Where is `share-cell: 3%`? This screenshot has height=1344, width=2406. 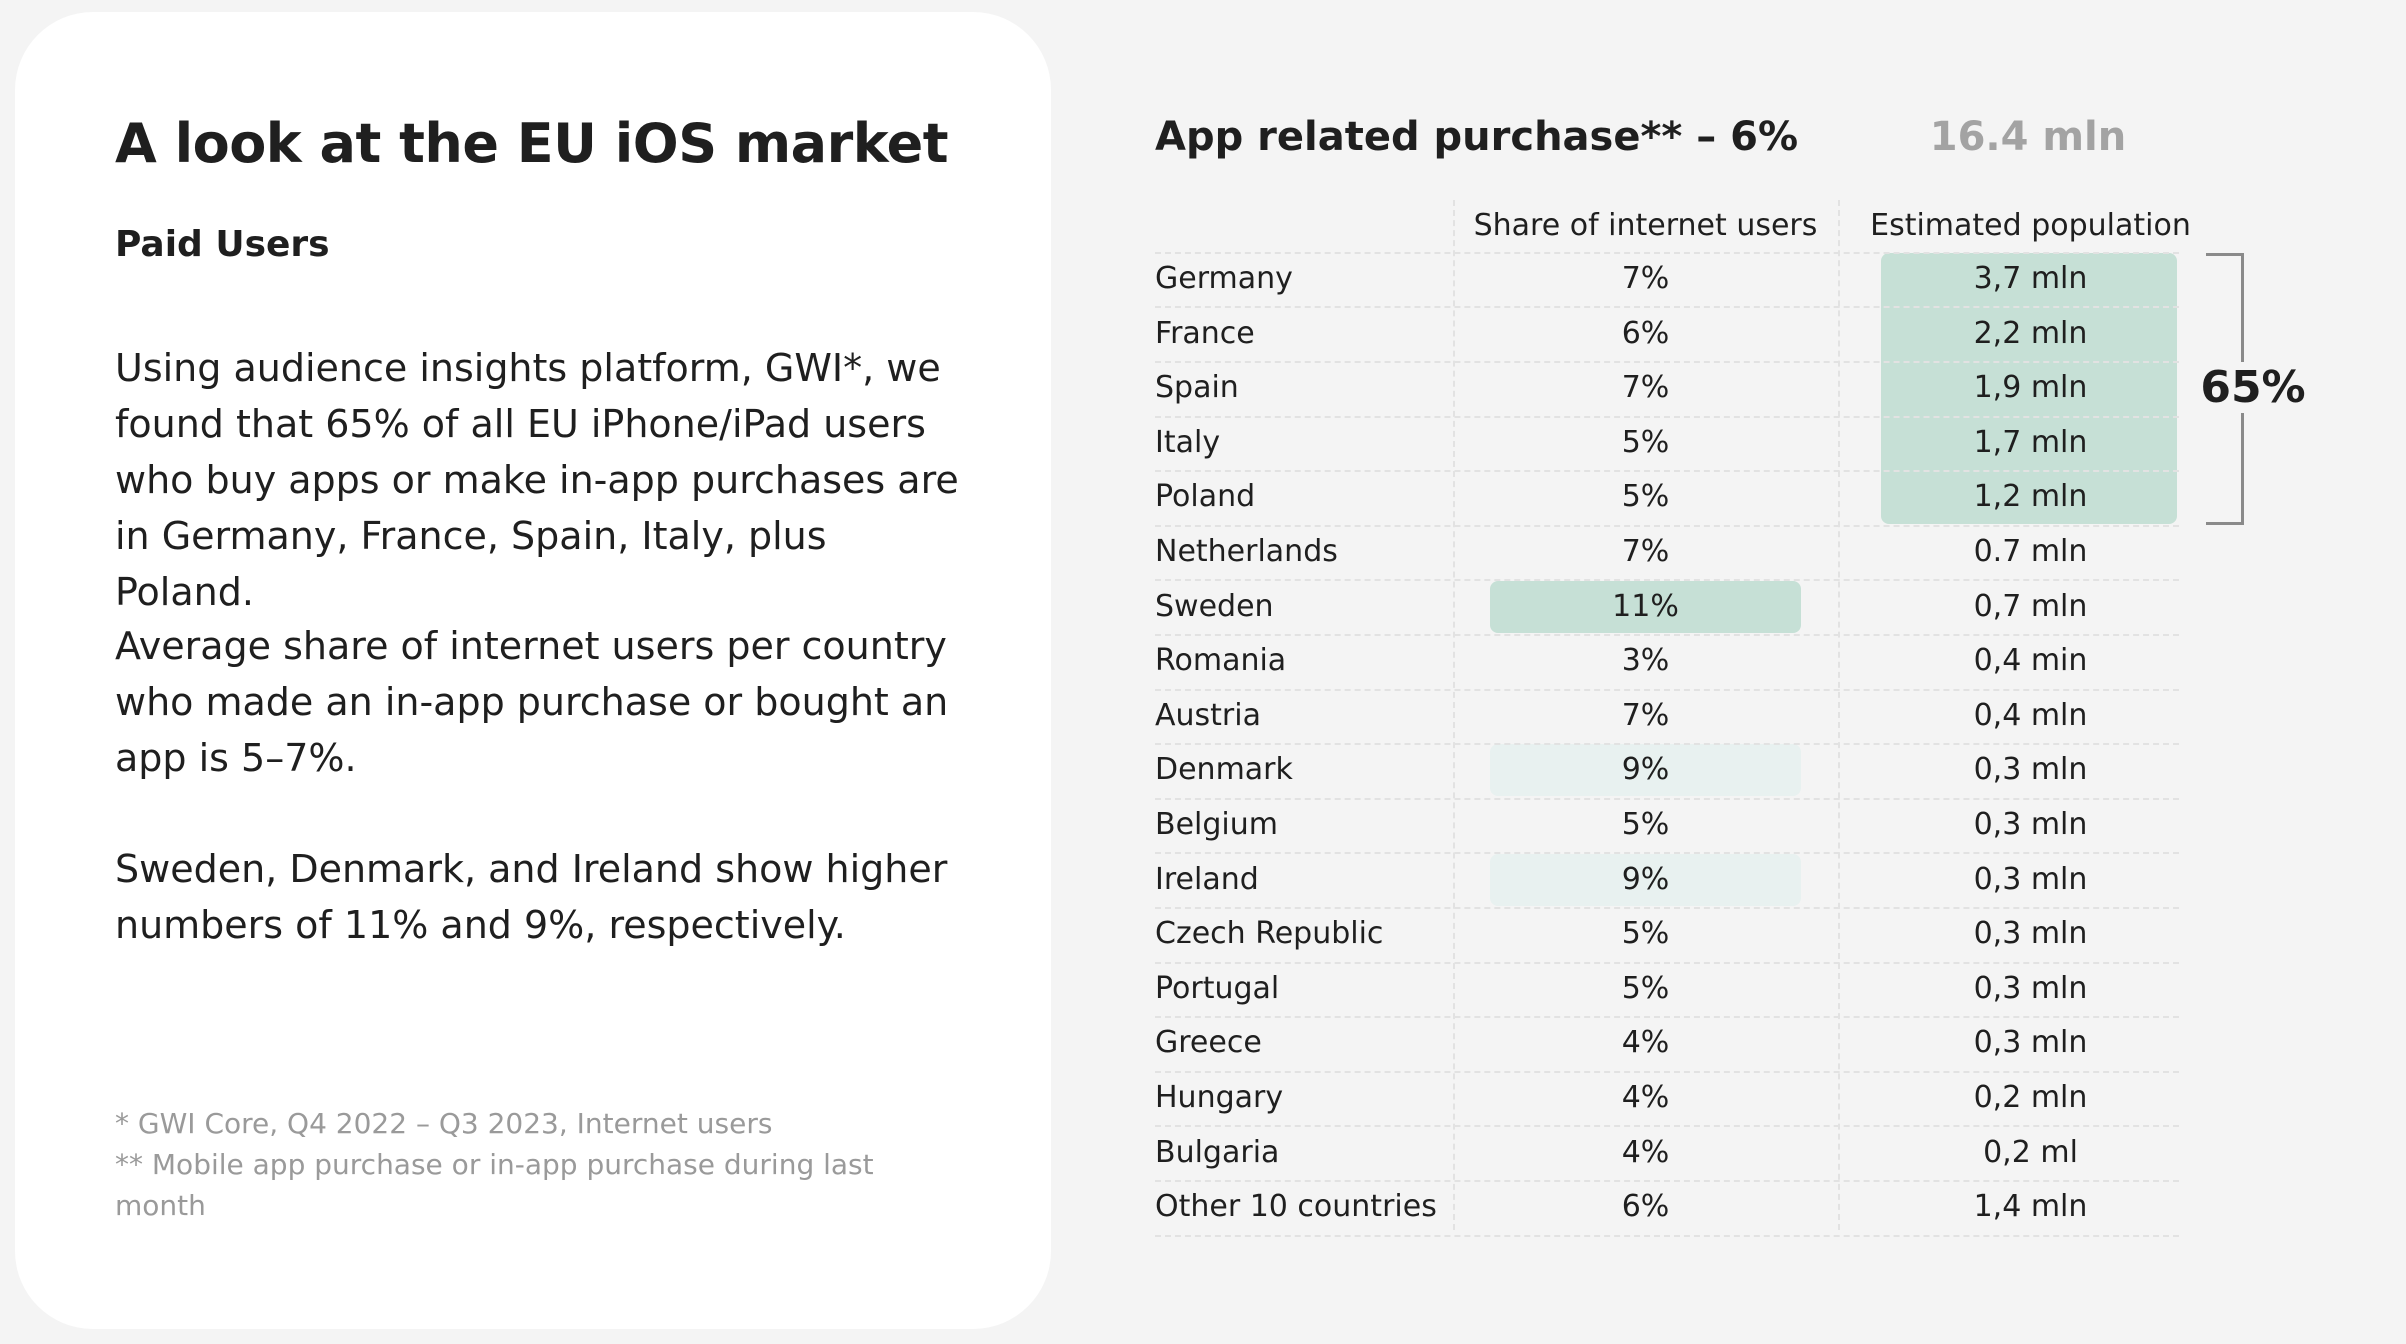
share-cell: 3% is located at coordinates (1645, 661).